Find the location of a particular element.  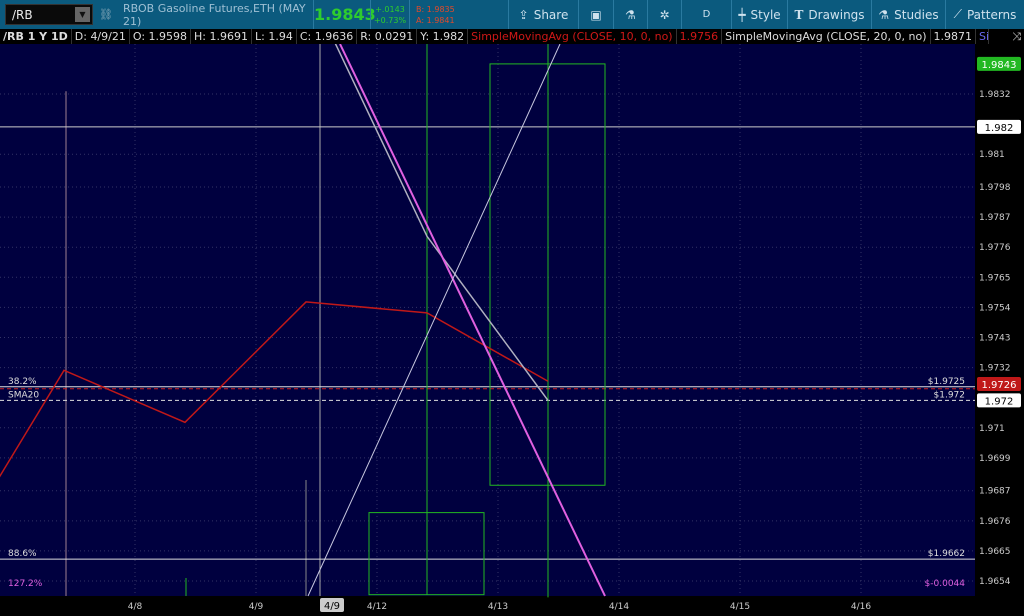

sma20-label: SimpleMovingAvg (CLOSE, 20, 0, no) is located at coordinates (826, 36).